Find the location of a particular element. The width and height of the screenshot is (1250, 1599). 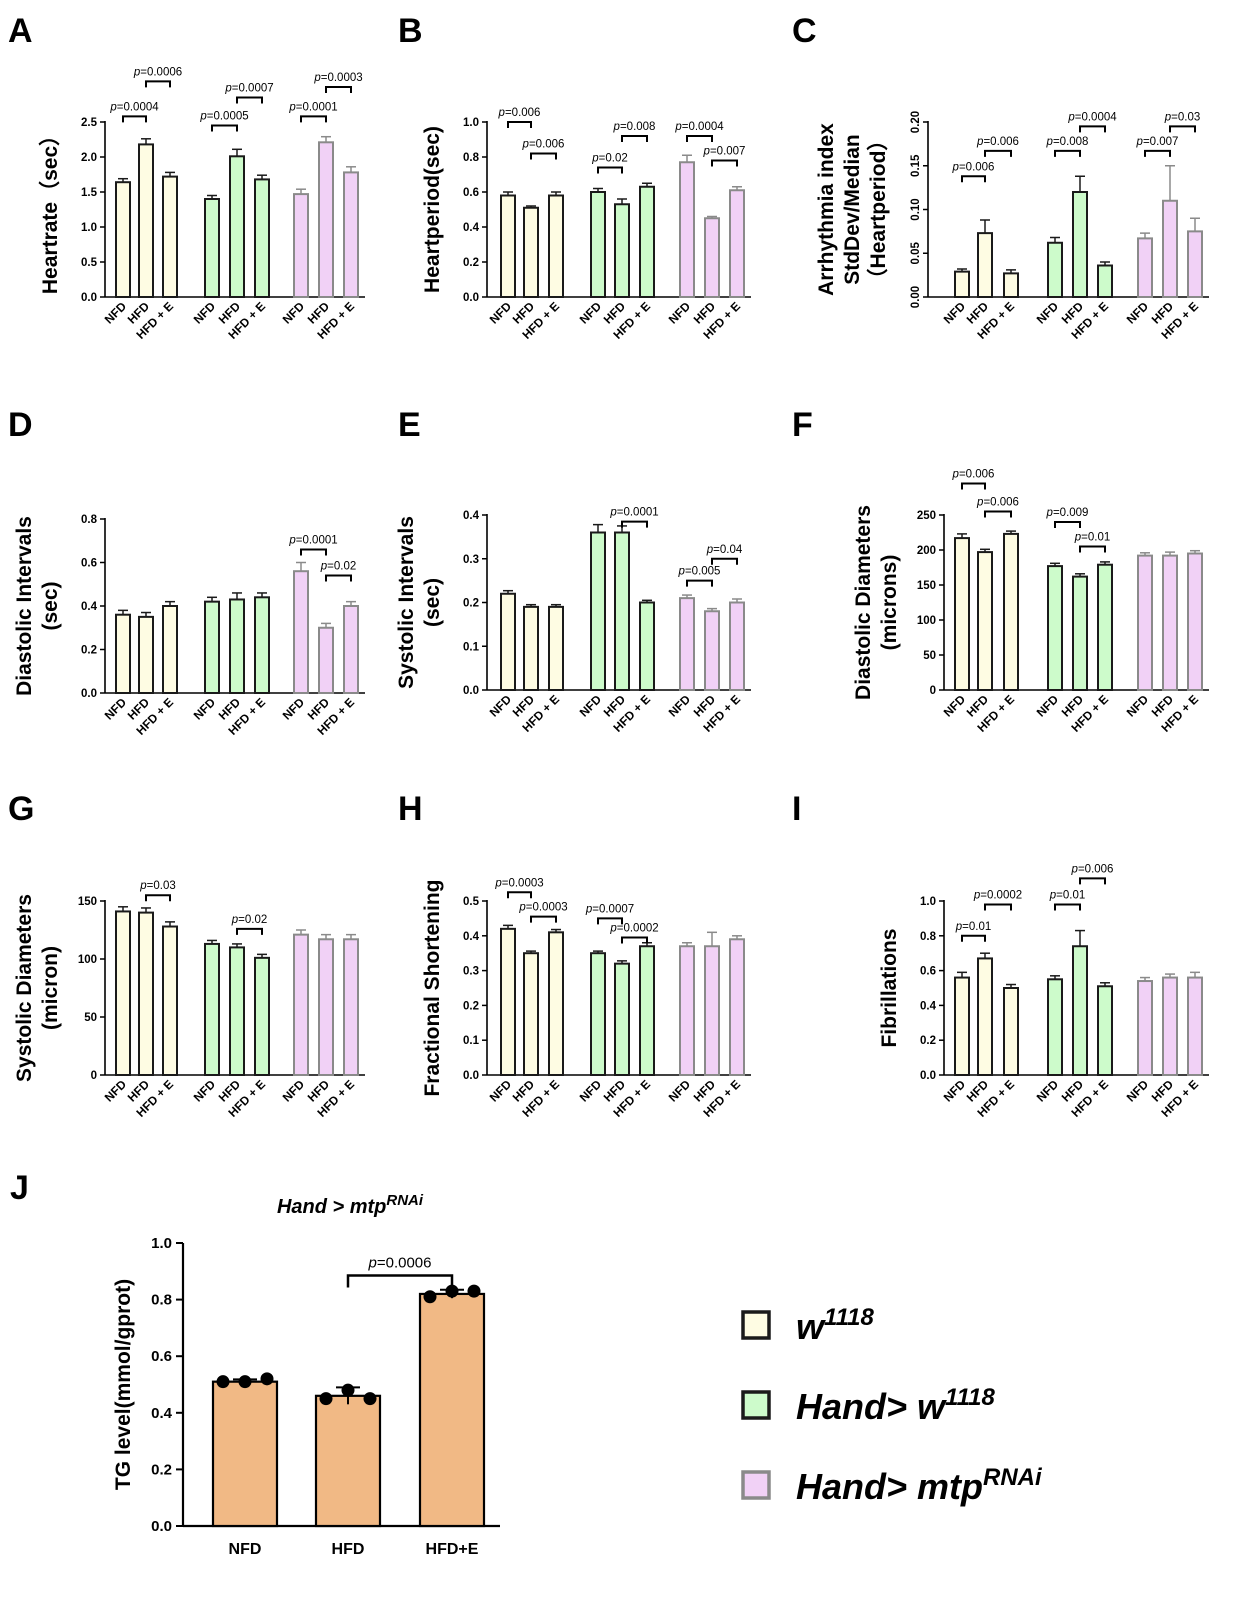

y-tick-label: 0.10 is located at coordinates (916, 209).